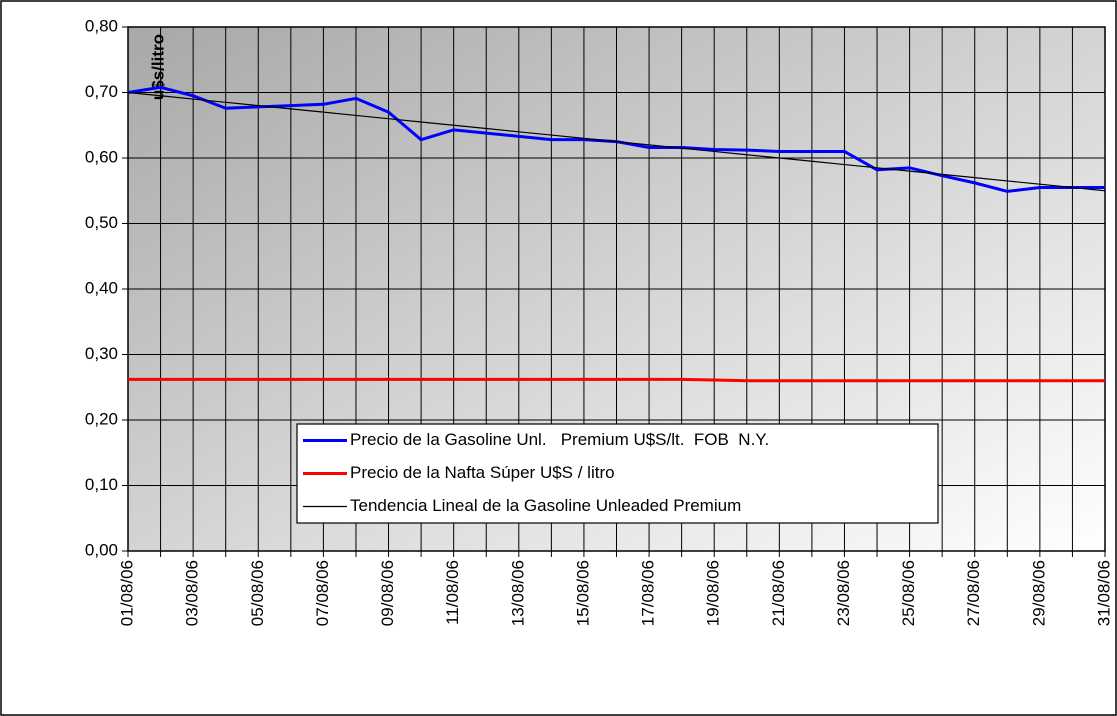 The width and height of the screenshot is (1117, 716). I want to click on x-tick-label: 31/08/06, so click(1103, 593).